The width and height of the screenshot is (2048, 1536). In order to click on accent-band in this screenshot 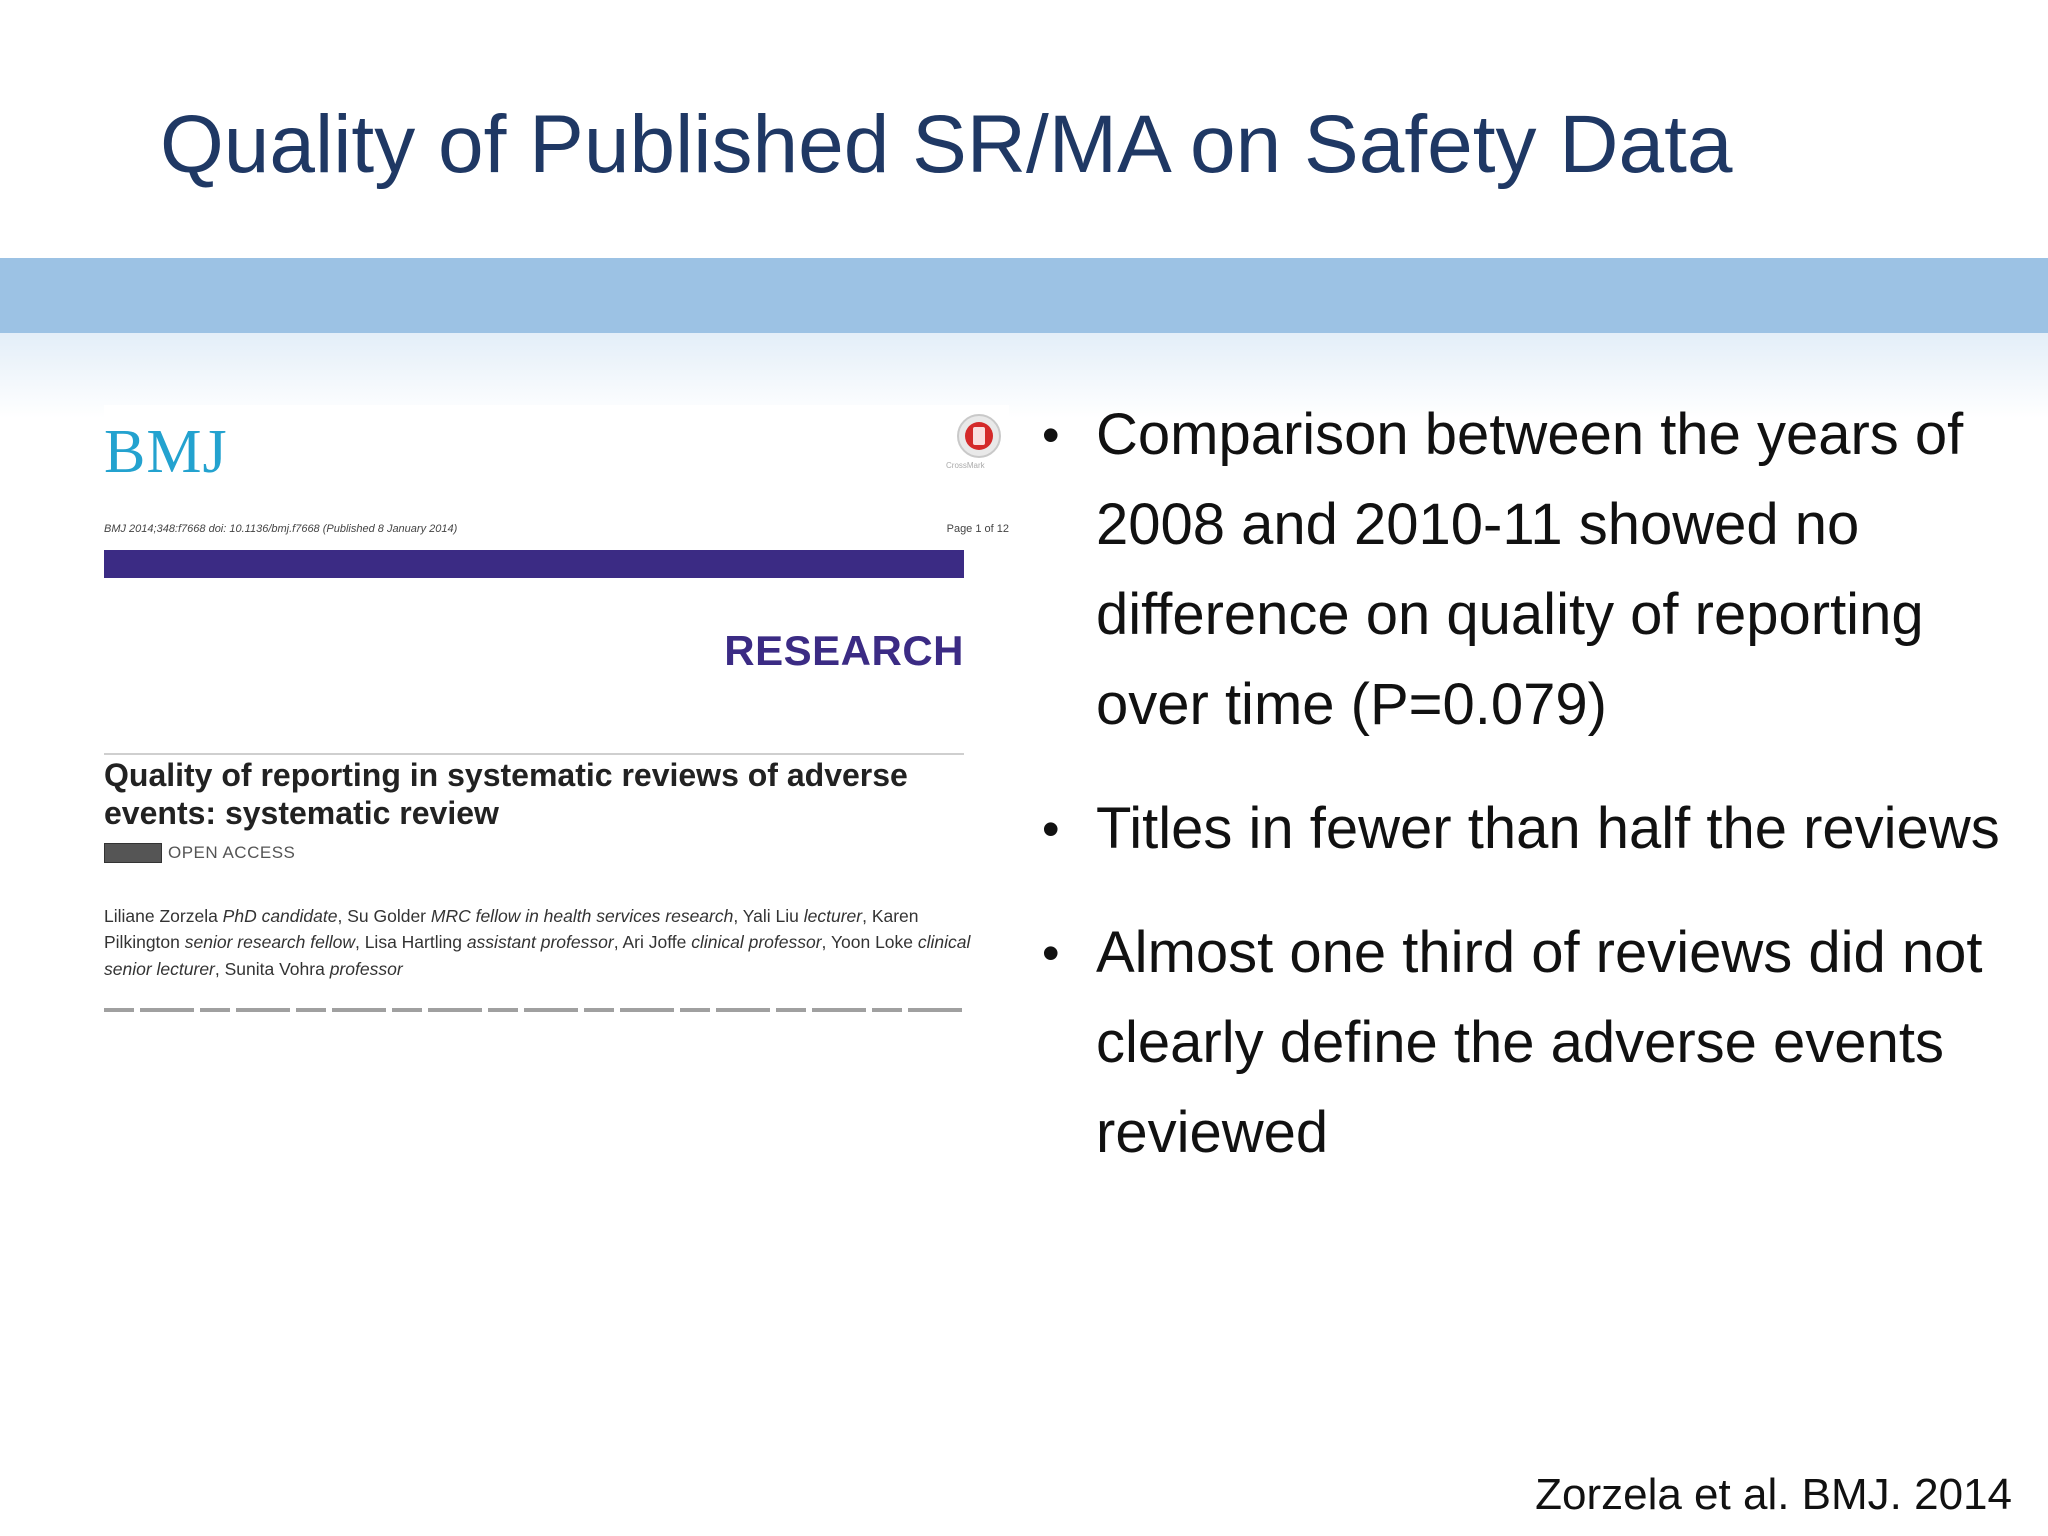, I will do `click(1024, 295)`.